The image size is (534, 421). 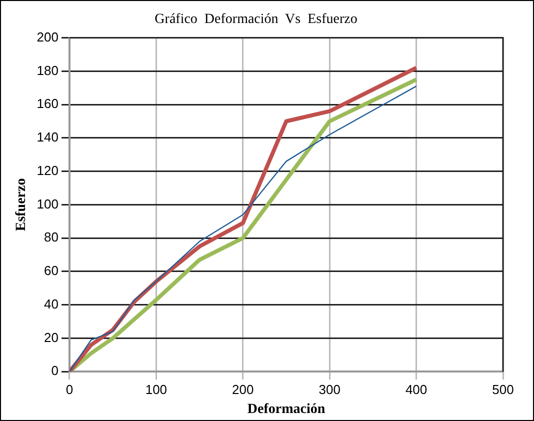 I want to click on y-axis-title: Esfuerzo, so click(x=22, y=205).